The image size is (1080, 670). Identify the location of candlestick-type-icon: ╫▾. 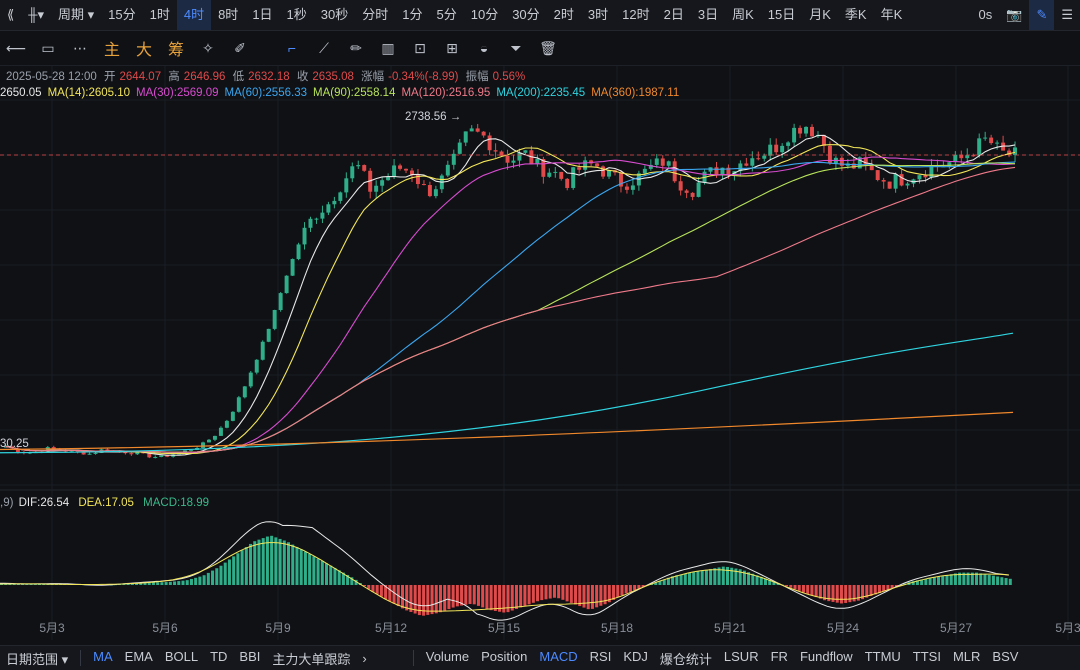
(36, 14).